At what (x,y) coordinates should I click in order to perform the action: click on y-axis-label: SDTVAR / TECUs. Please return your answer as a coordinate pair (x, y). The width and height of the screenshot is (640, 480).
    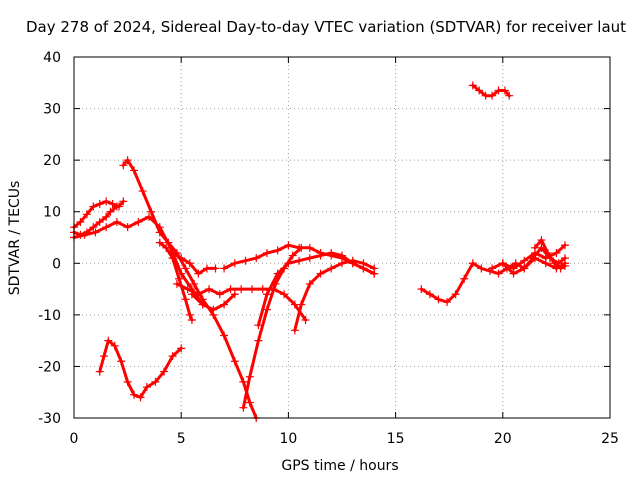
    Looking at the image, I should click on (15, 238).